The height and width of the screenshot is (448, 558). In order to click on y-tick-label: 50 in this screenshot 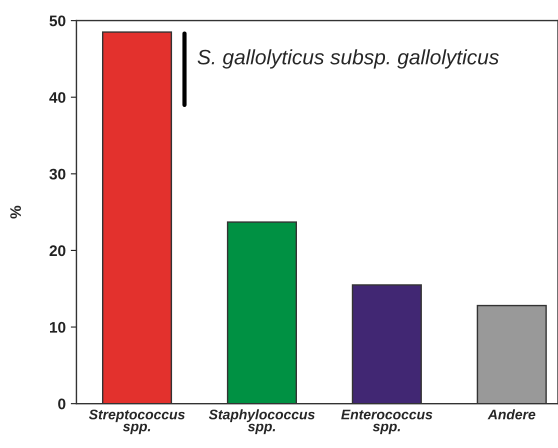, I will do `click(58, 20)`.